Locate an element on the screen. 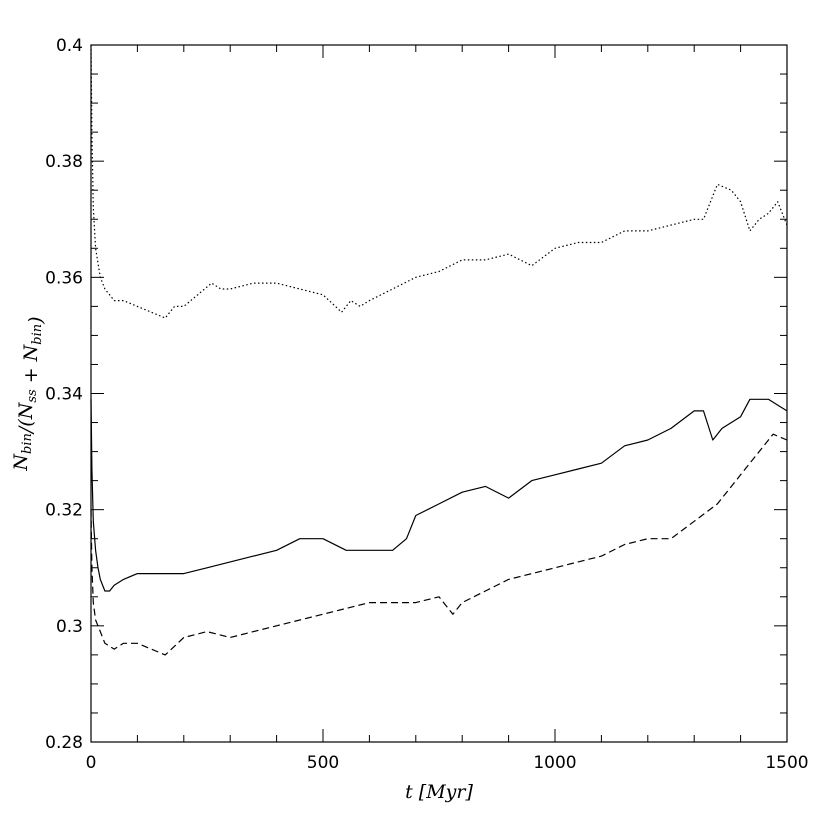 The image size is (830, 830). y-tick-label: 0.38 is located at coordinates (64, 162).